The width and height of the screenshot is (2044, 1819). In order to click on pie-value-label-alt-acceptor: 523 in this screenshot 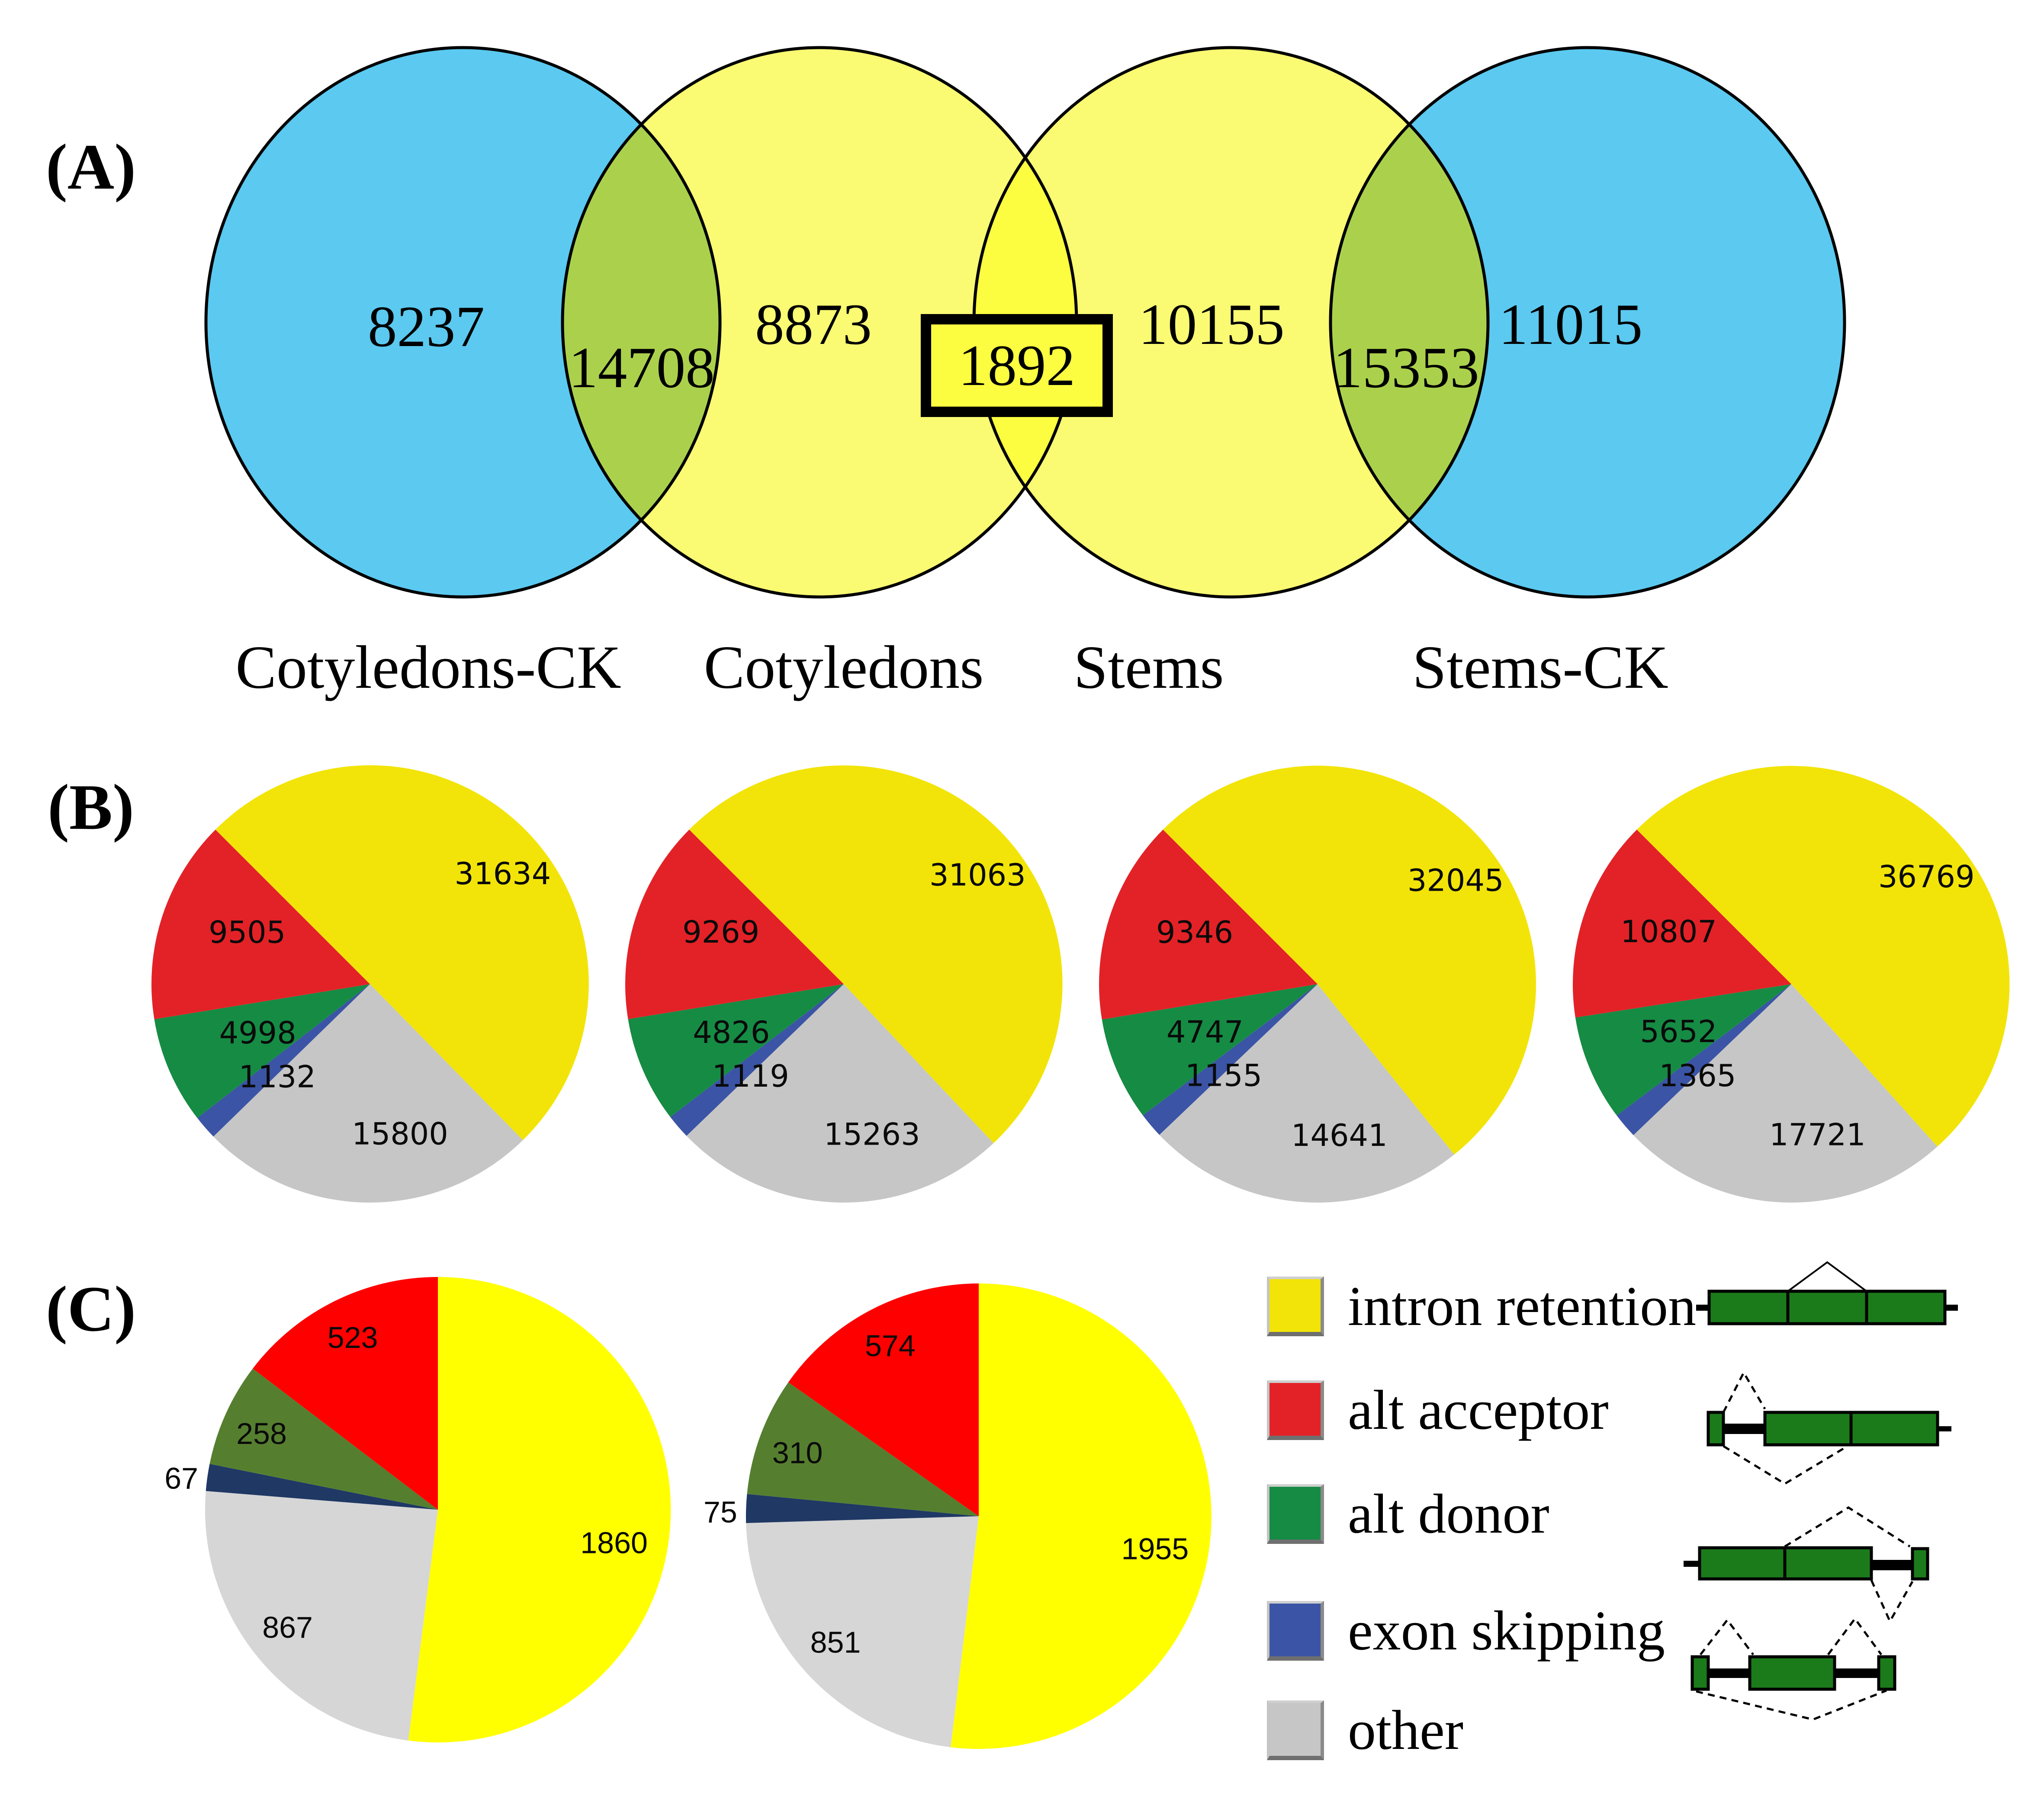, I will do `click(353, 1338)`.